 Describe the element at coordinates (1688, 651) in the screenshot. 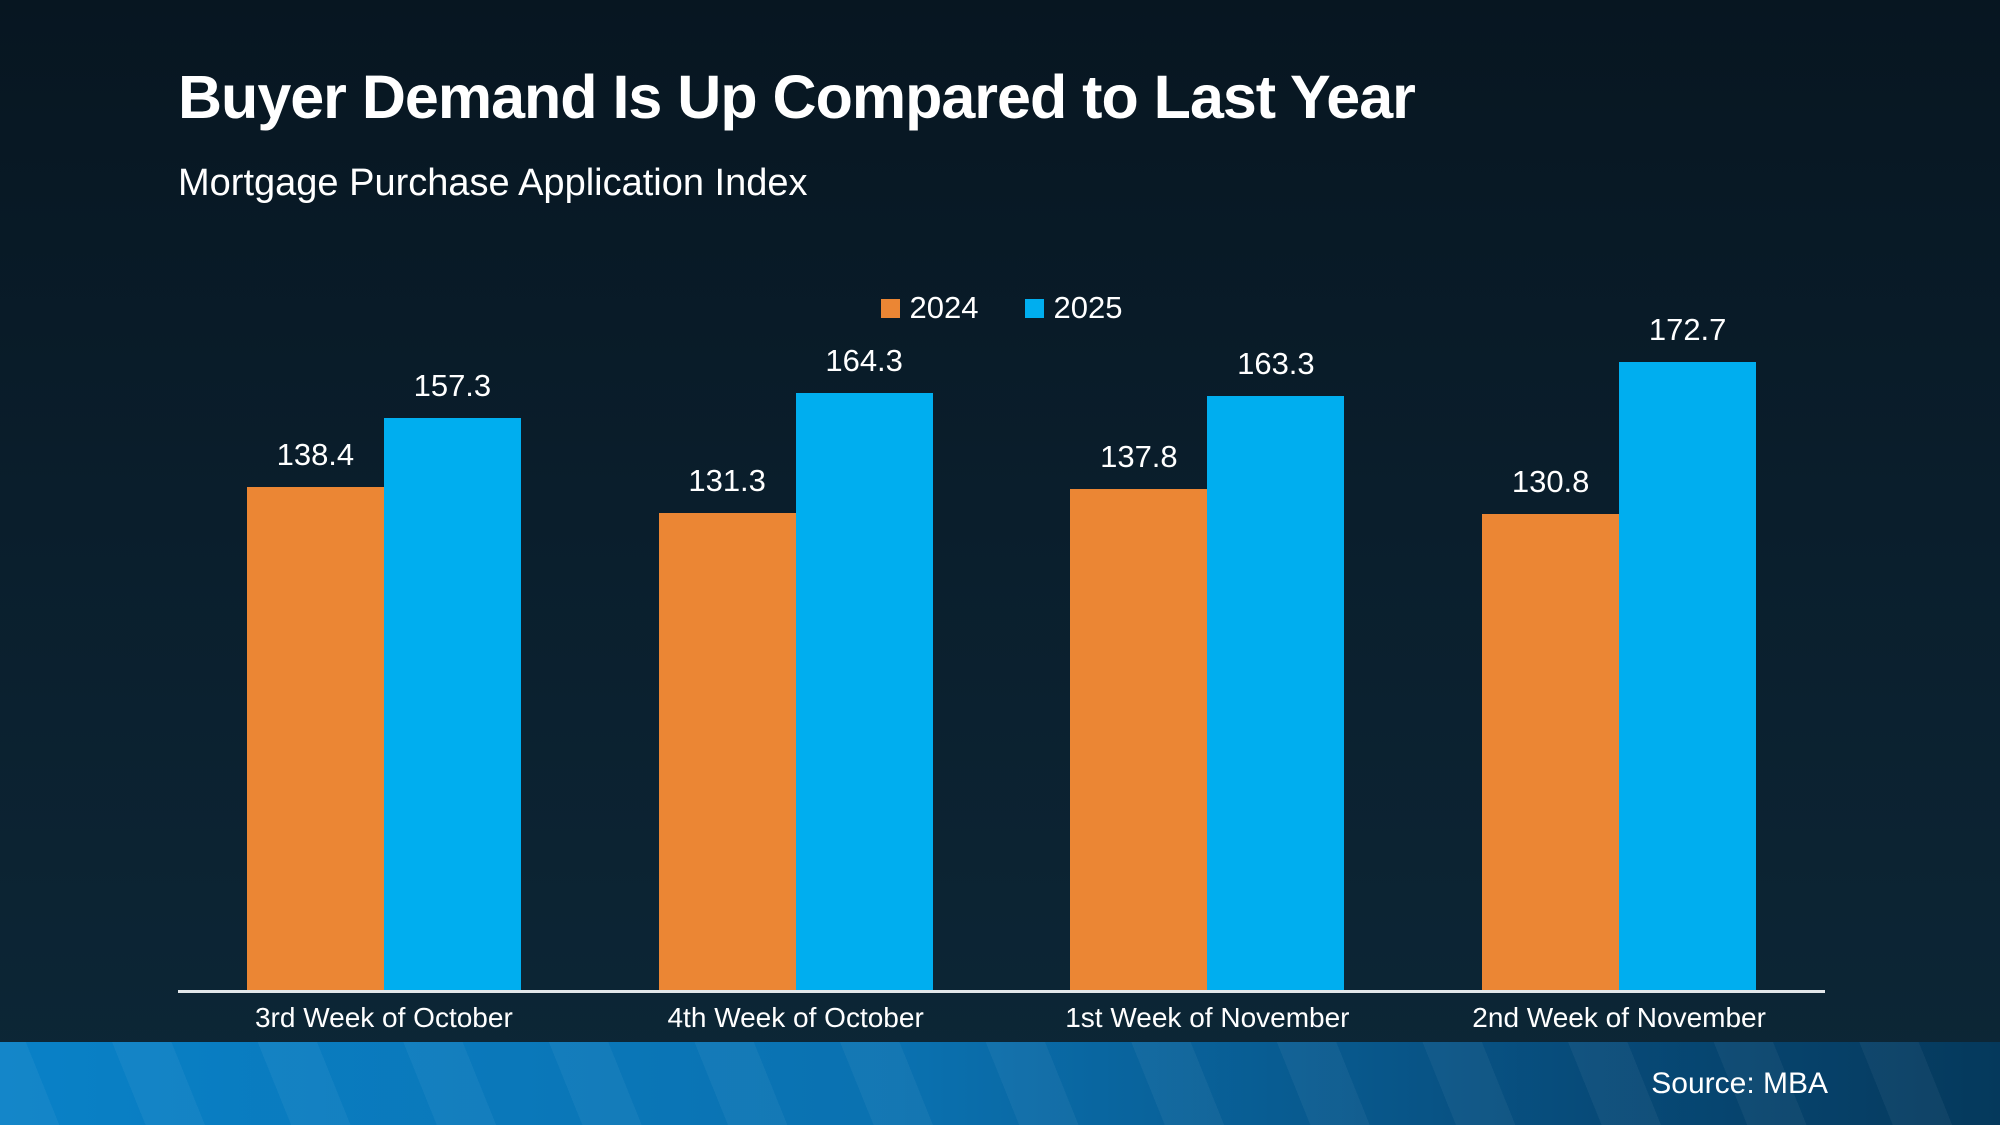

I see `bar-2025-group-4: 172.7` at that location.